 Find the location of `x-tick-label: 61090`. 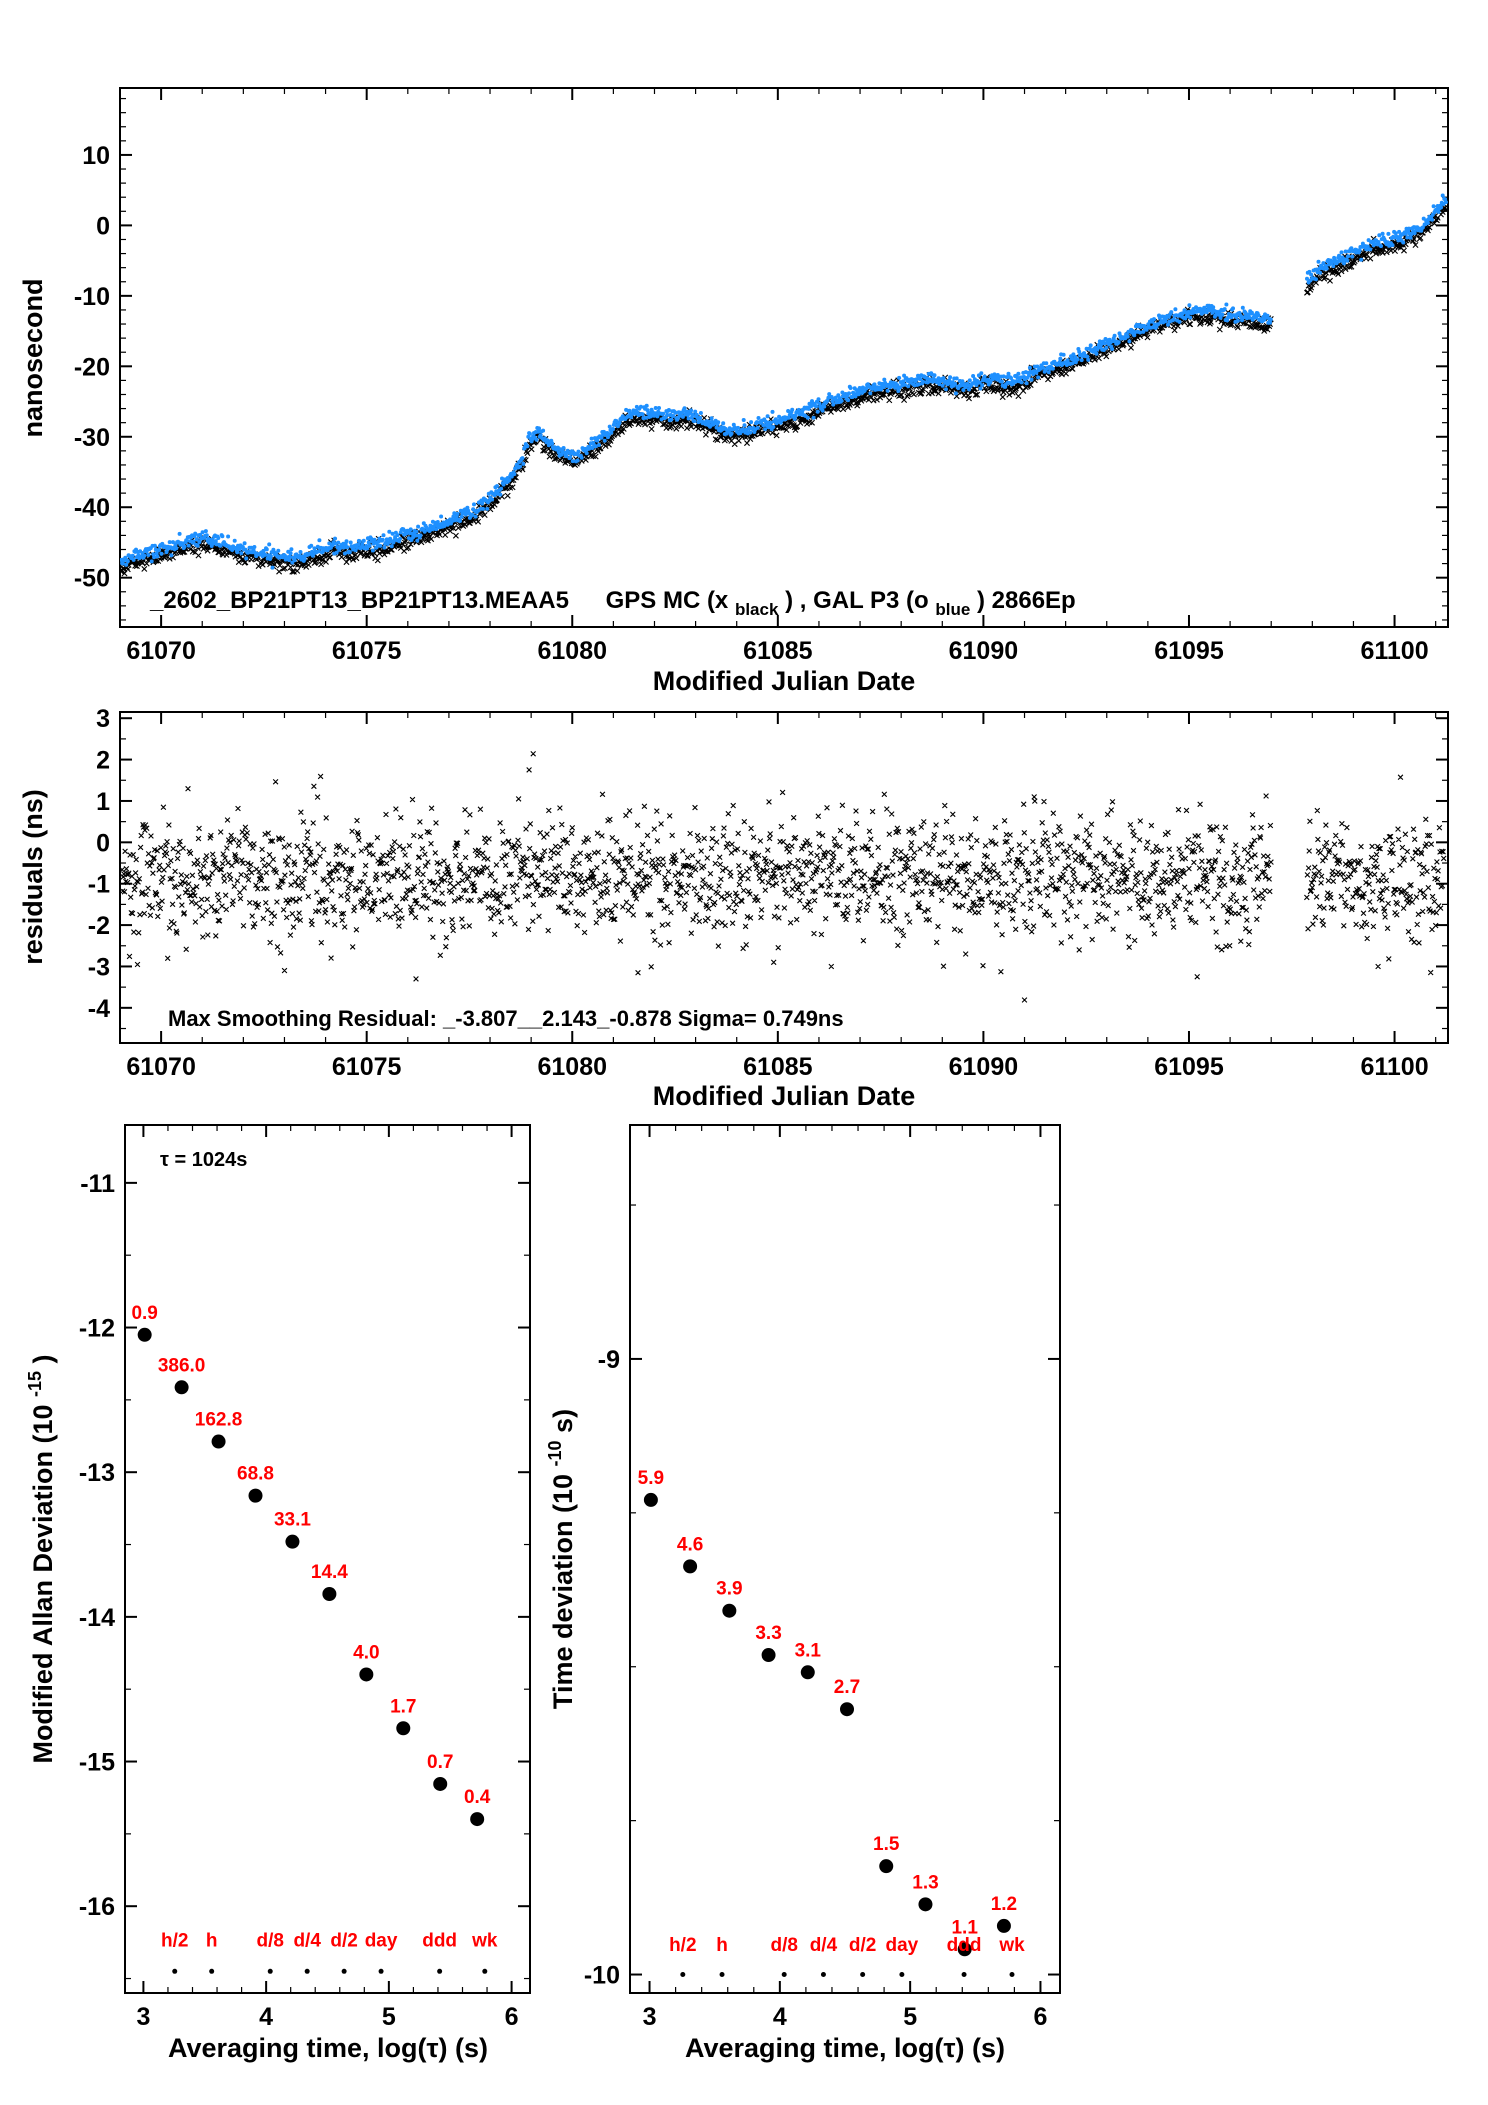

x-tick-label: 61090 is located at coordinates (984, 1067).